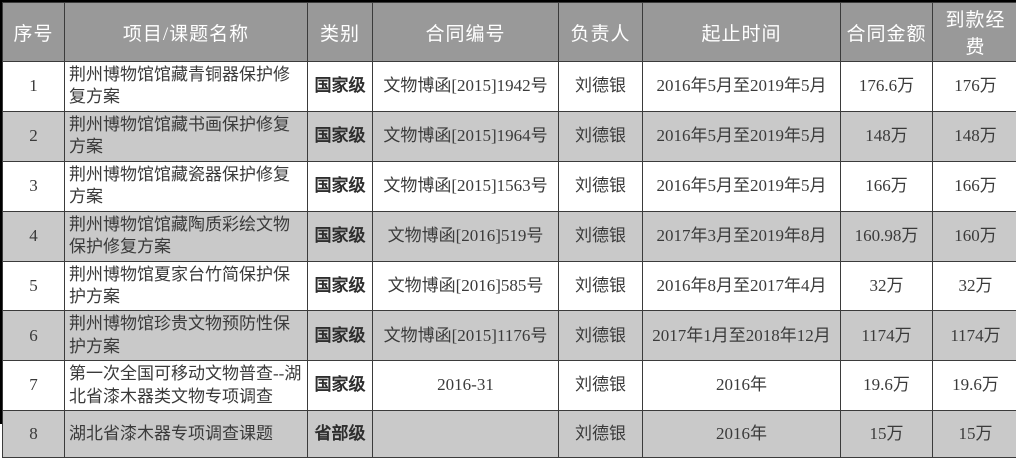  What do you see at coordinates (887, 136) in the screenshot?
I see `cell-amount: 148万` at bounding box center [887, 136].